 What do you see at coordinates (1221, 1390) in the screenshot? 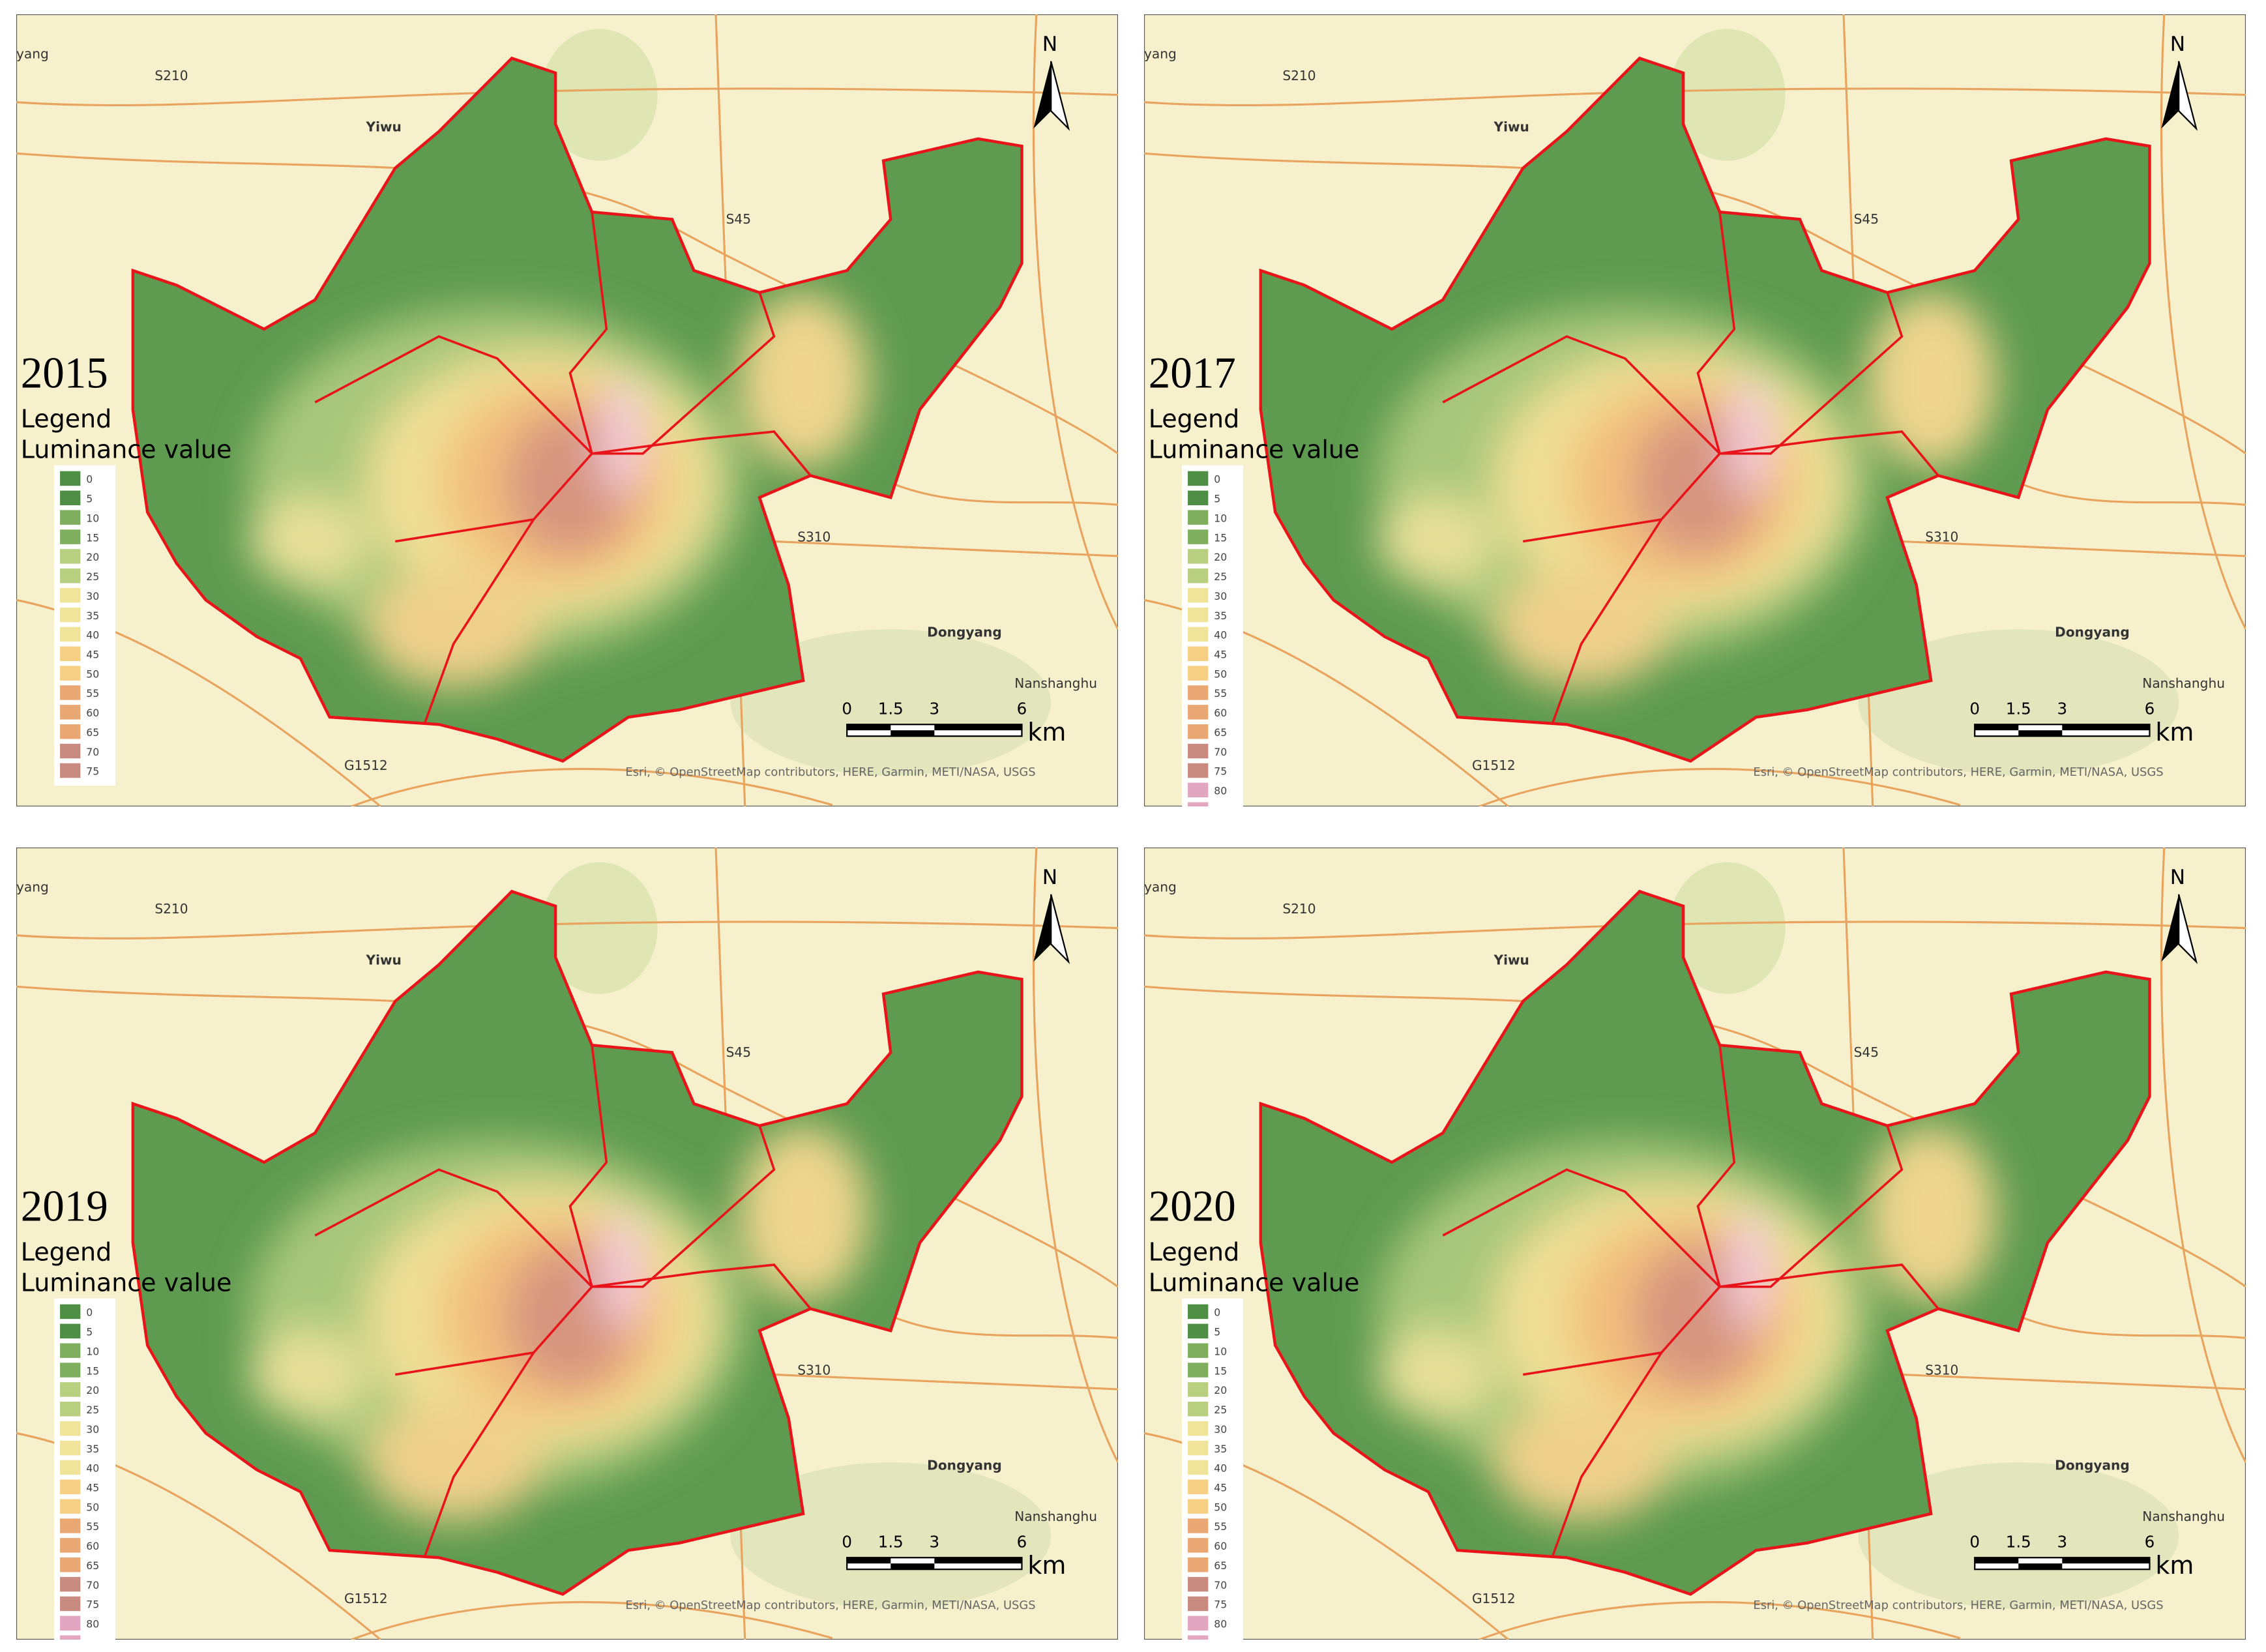
I see `legend-label: 20` at bounding box center [1221, 1390].